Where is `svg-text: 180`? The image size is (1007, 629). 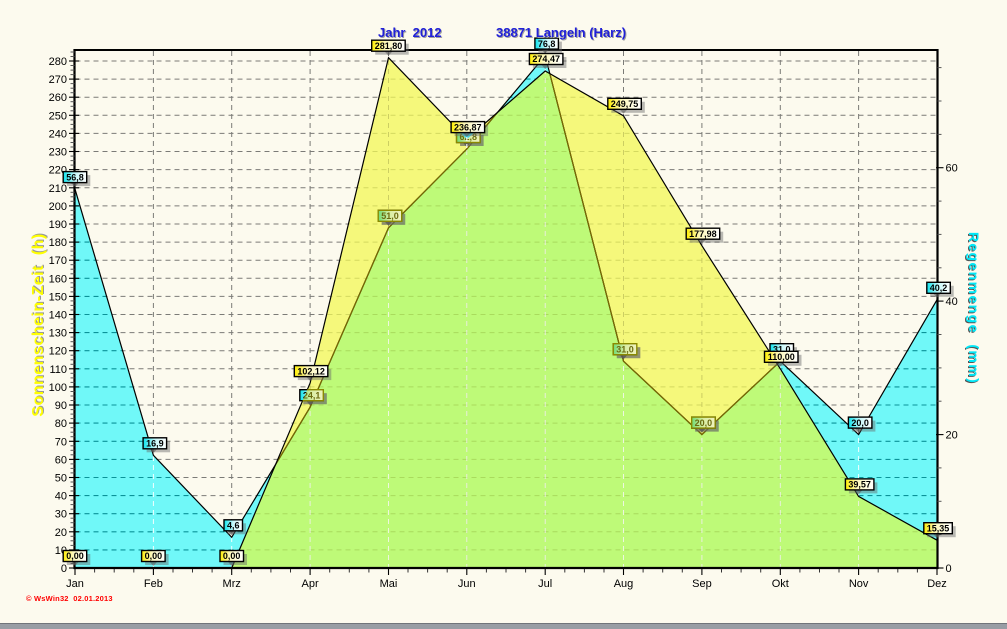 svg-text: 180 is located at coordinates (58, 243).